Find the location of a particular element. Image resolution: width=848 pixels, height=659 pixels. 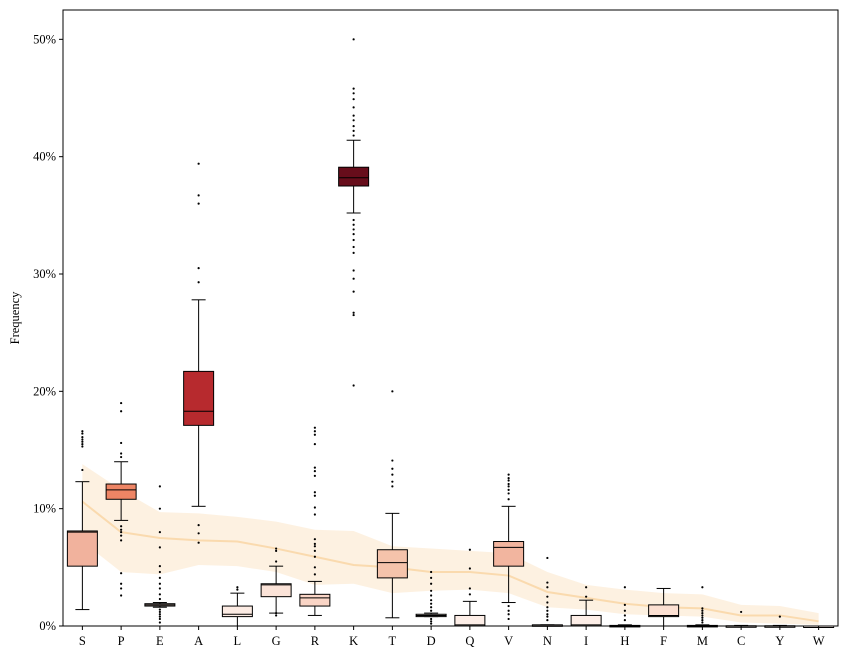

x-tick-label: W is located at coordinates (819, 641).